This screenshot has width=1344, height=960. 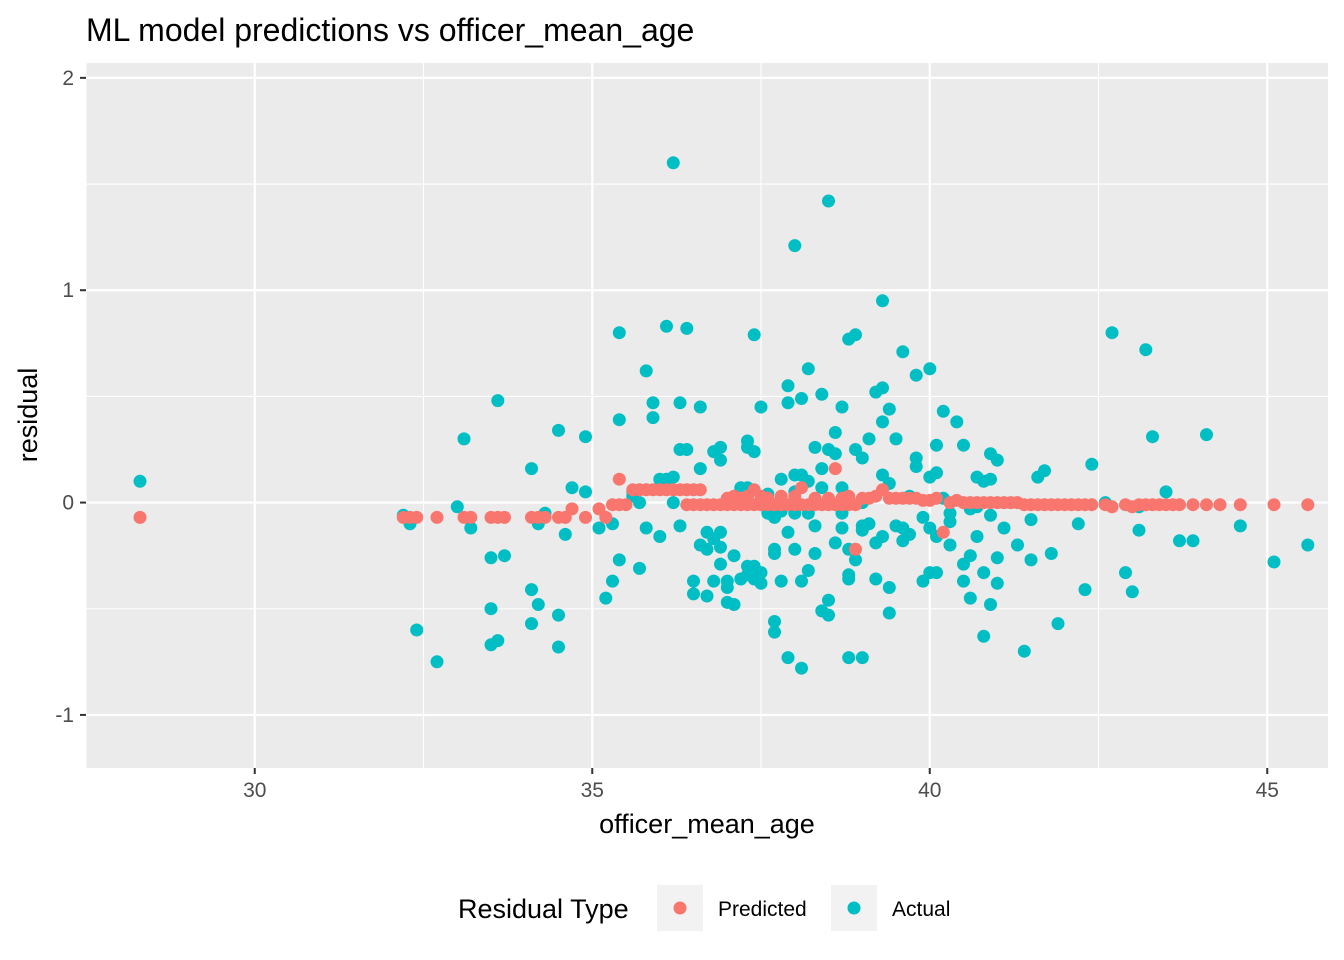 I want to click on y-tick-label: 2, so click(x=68, y=78).